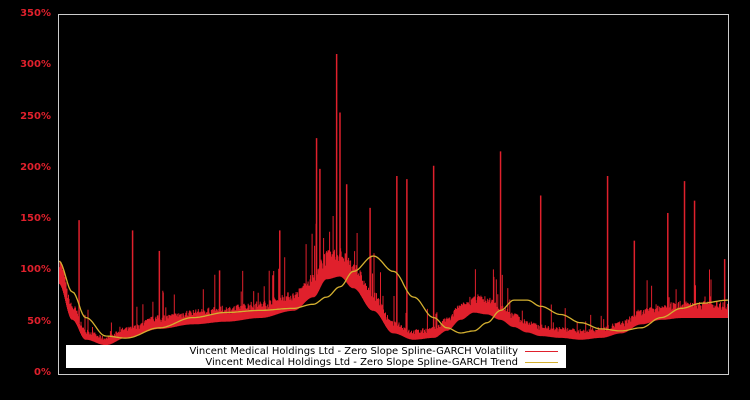  Describe the element at coordinates (35, 167) in the screenshot. I see `y-tick-label: 200%` at that location.